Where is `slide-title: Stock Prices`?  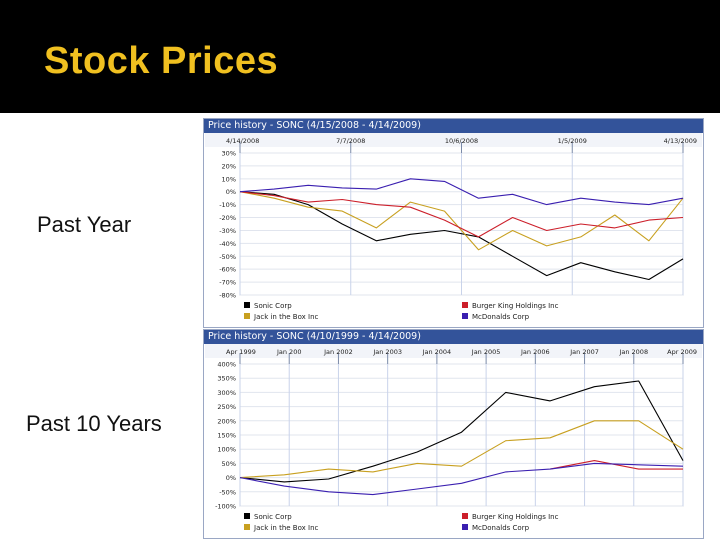
slide-title: Stock Prices is located at coordinates (161, 61).